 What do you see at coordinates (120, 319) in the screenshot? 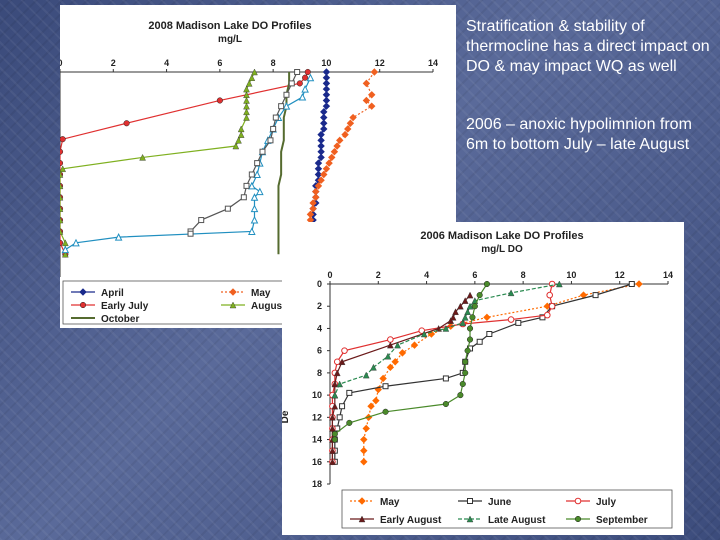
I see `chart-2008-legend-label: October` at bounding box center [120, 319].